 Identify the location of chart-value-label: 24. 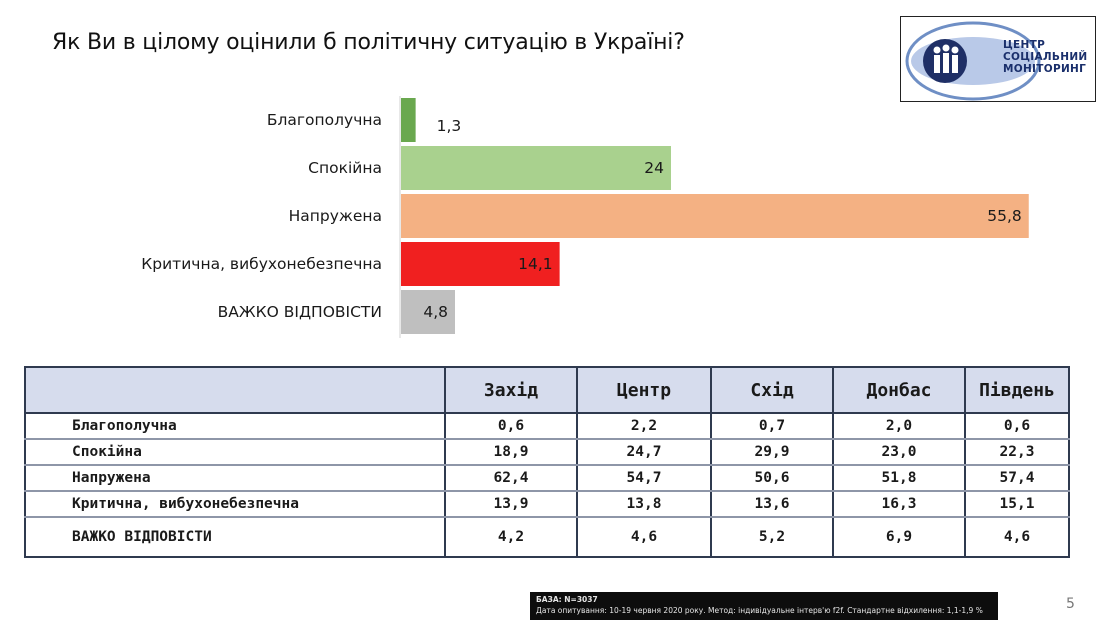
(654, 168).